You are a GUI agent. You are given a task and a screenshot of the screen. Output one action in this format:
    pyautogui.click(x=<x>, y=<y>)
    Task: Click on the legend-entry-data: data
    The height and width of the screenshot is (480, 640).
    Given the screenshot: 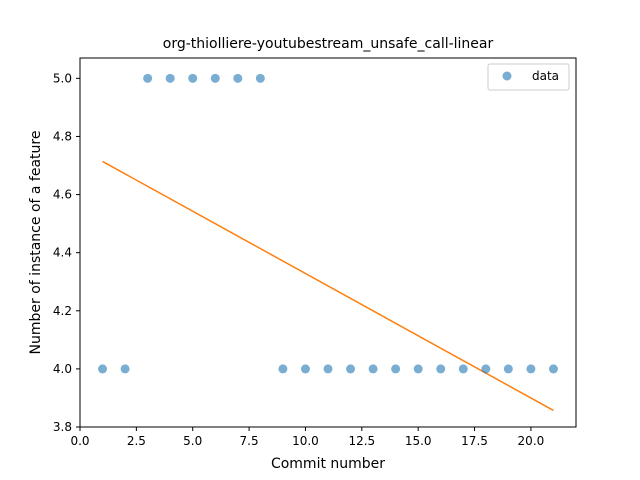 What is the action you would take?
    pyautogui.click(x=545, y=76)
    